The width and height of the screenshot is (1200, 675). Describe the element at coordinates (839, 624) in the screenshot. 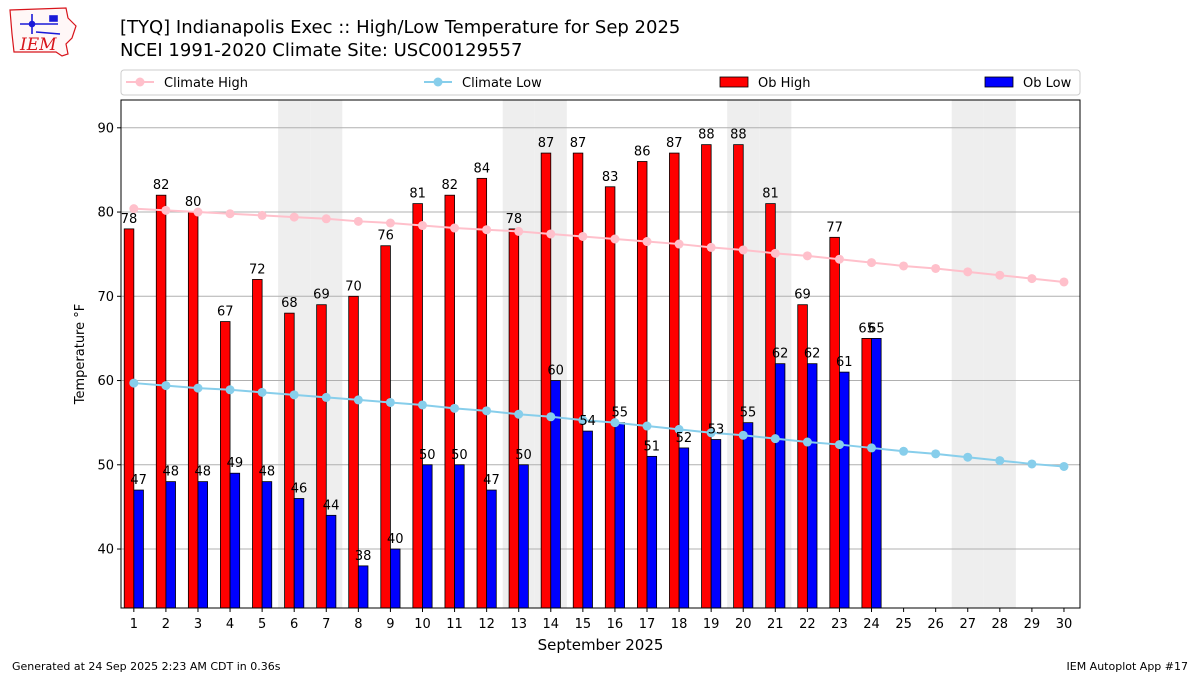

I see `x-tick-label: 23` at that location.